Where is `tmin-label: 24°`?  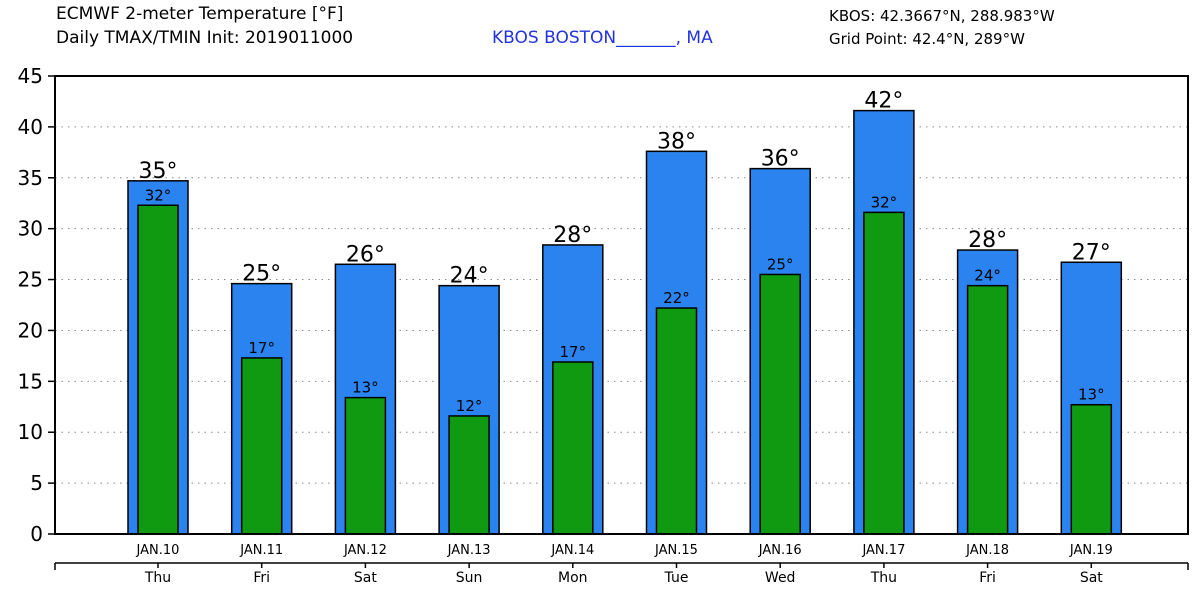
tmin-label: 24° is located at coordinates (987, 276).